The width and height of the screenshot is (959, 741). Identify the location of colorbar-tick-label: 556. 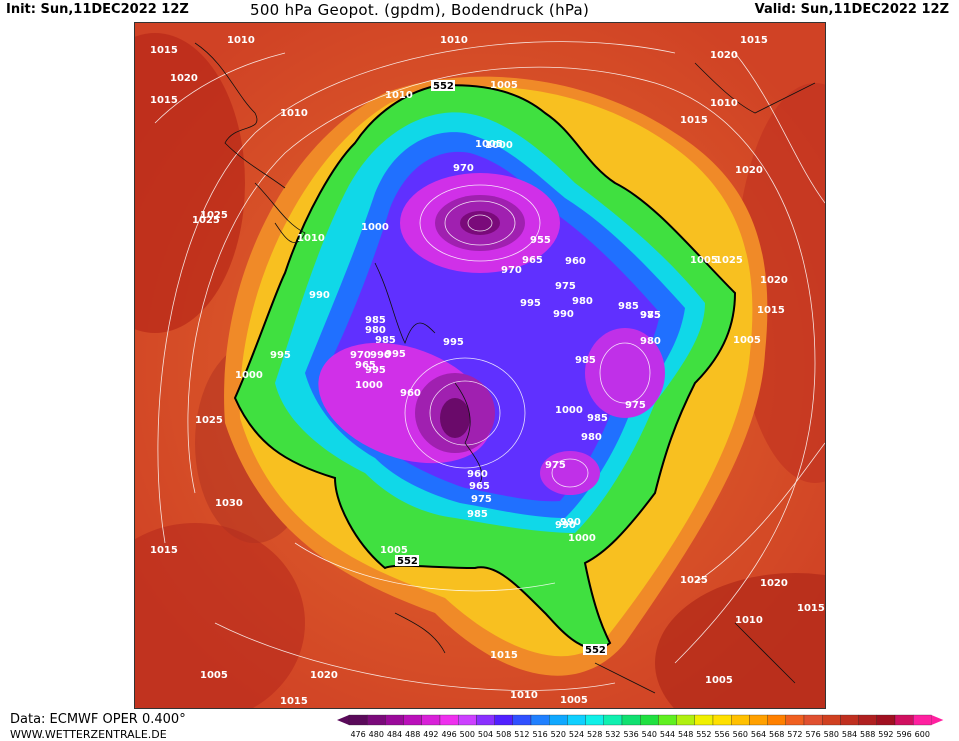
(721, 734).